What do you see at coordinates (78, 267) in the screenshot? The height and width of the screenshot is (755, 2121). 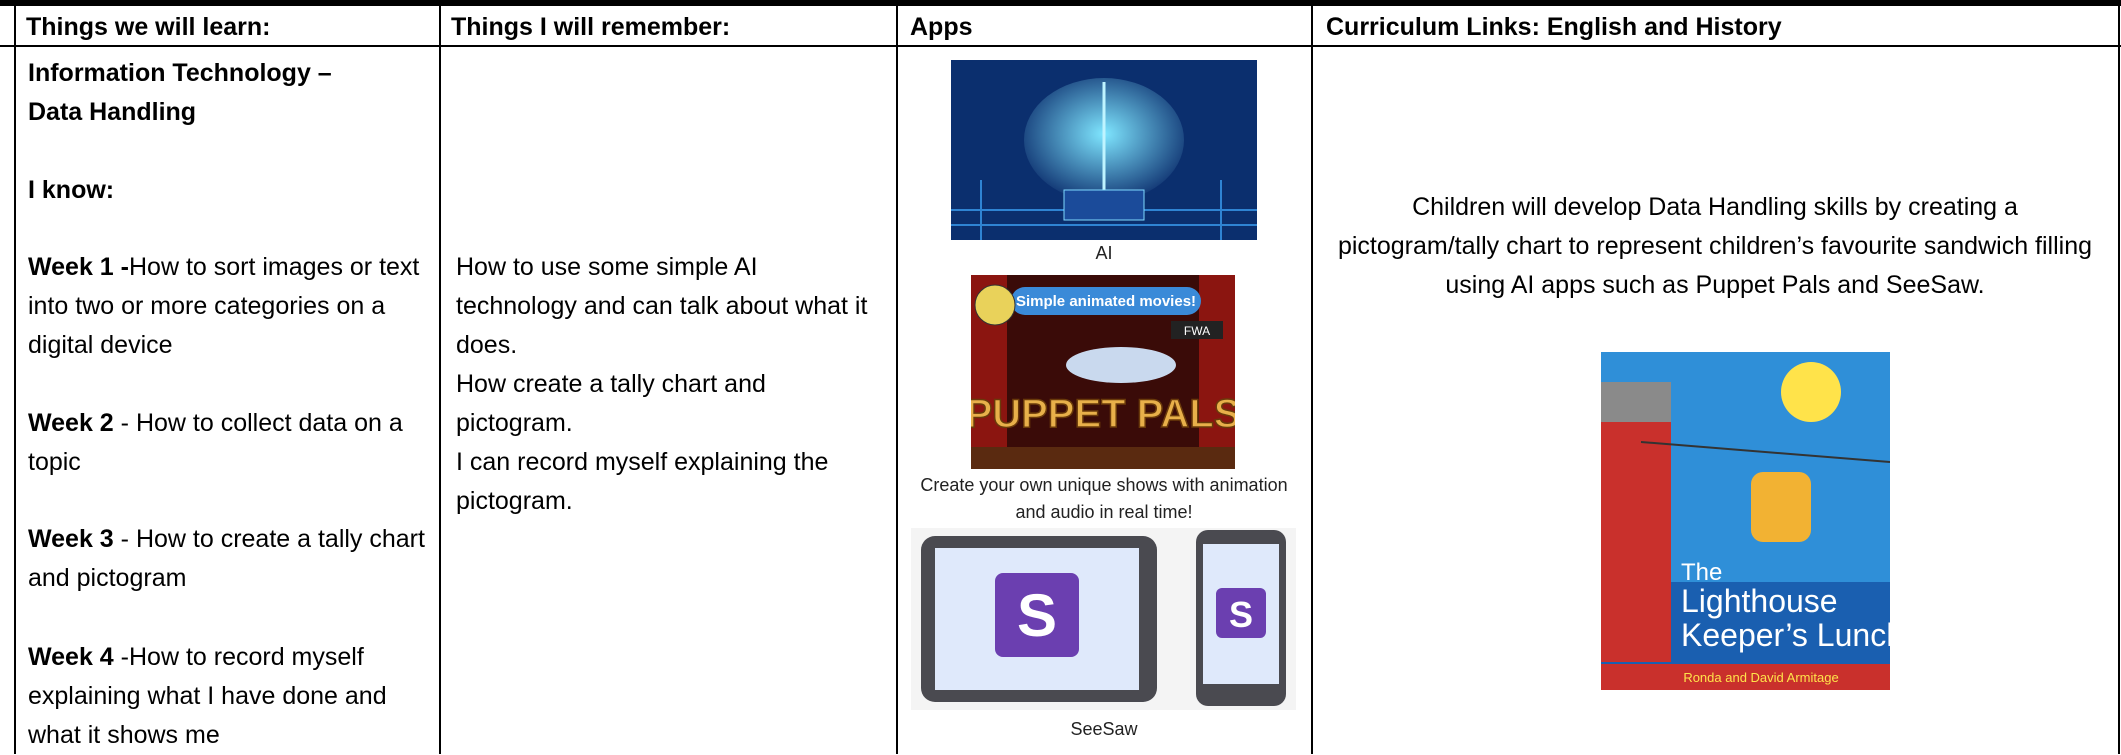 I see `week-label: Week 1 -` at bounding box center [78, 267].